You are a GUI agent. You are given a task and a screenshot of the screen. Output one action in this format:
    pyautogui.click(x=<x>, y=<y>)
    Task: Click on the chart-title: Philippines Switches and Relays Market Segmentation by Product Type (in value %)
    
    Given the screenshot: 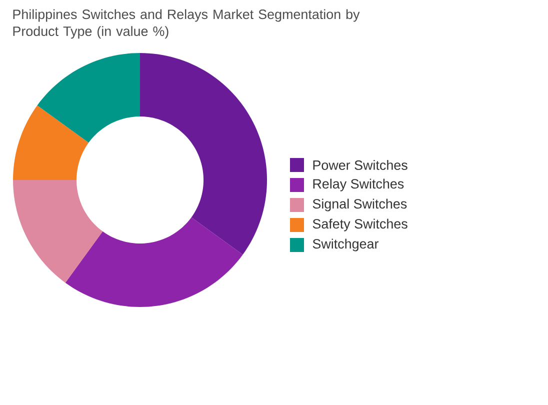 What is the action you would take?
    pyautogui.click(x=186, y=24)
    